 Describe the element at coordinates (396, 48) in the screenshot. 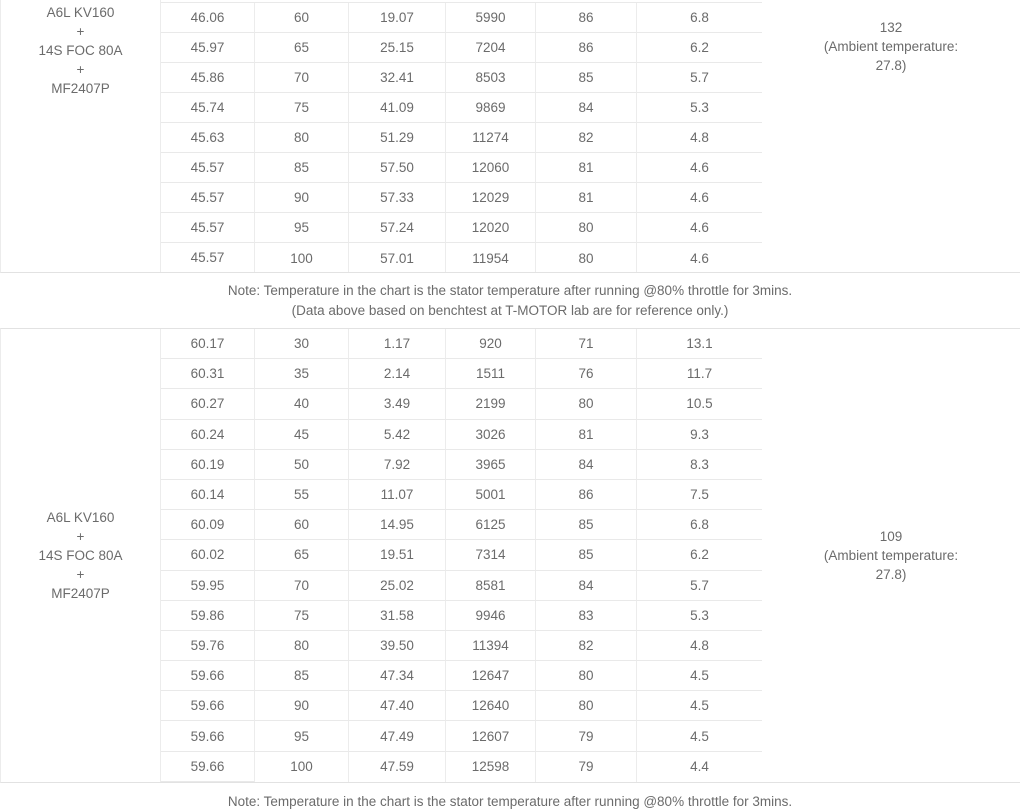

I see `cell-col3: 25.15` at that location.